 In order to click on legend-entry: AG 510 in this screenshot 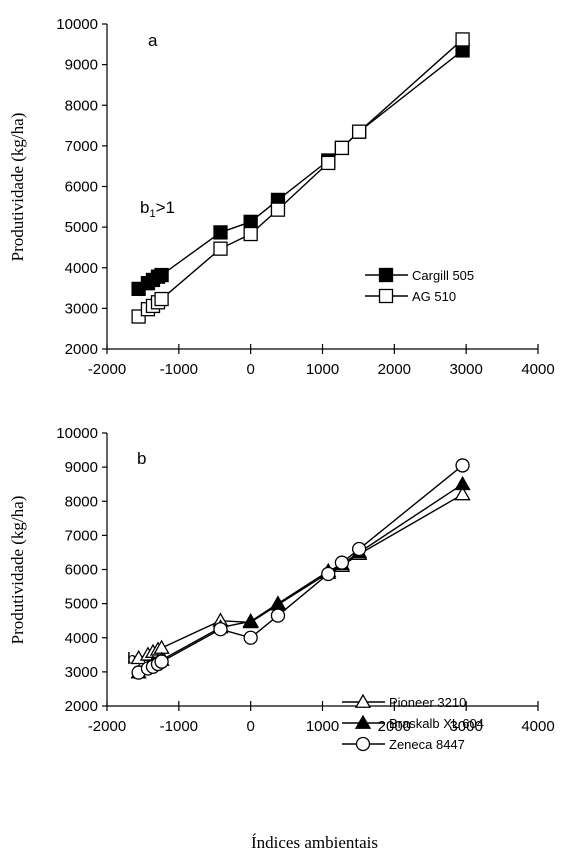, I will do `click(410, 296)`.